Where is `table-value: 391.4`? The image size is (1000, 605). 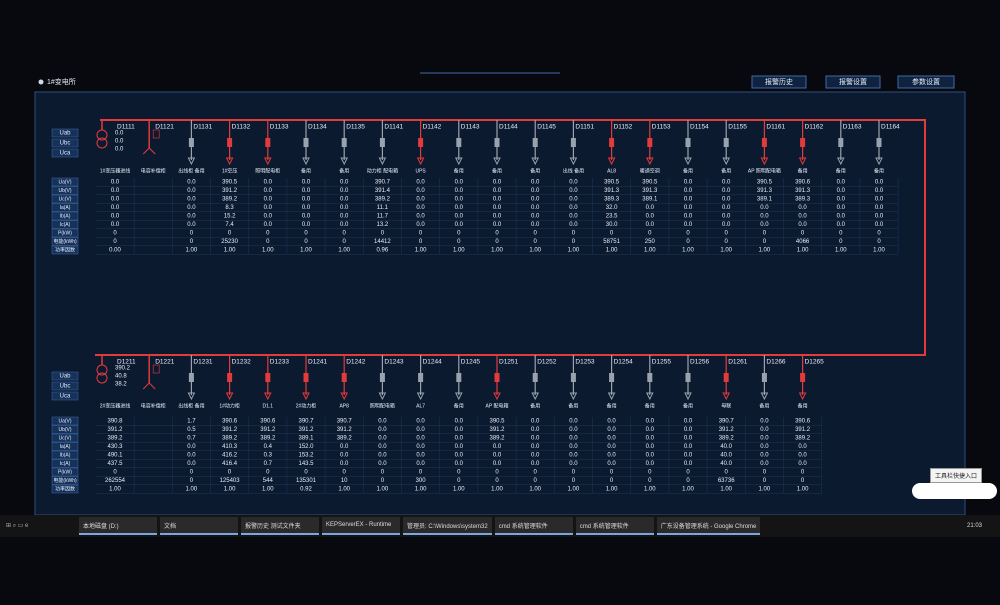
table-value: 391.4 is located at coordinates (383, 191).